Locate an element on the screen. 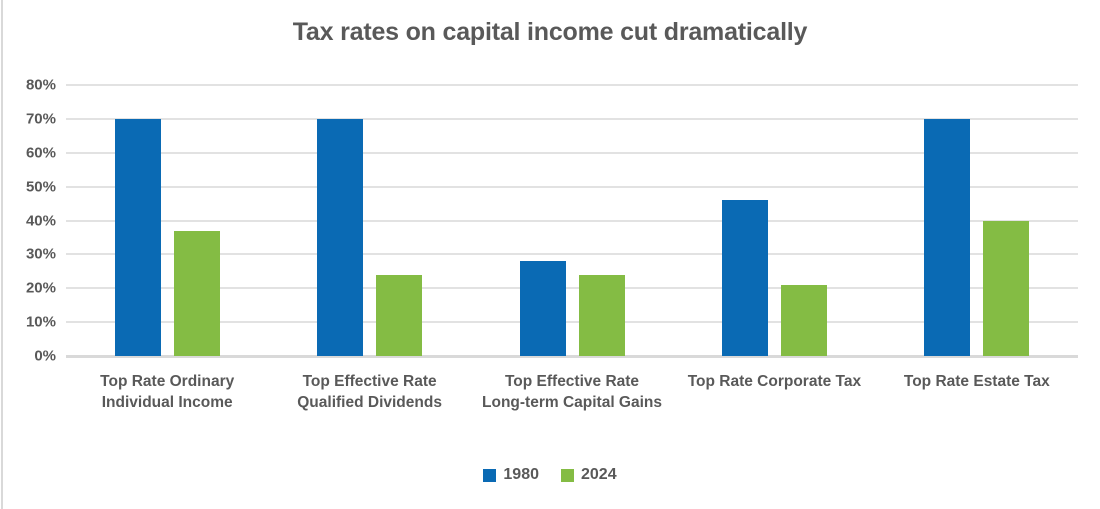  ytick-label-60%: 60% is located at coordinates (40, 153).